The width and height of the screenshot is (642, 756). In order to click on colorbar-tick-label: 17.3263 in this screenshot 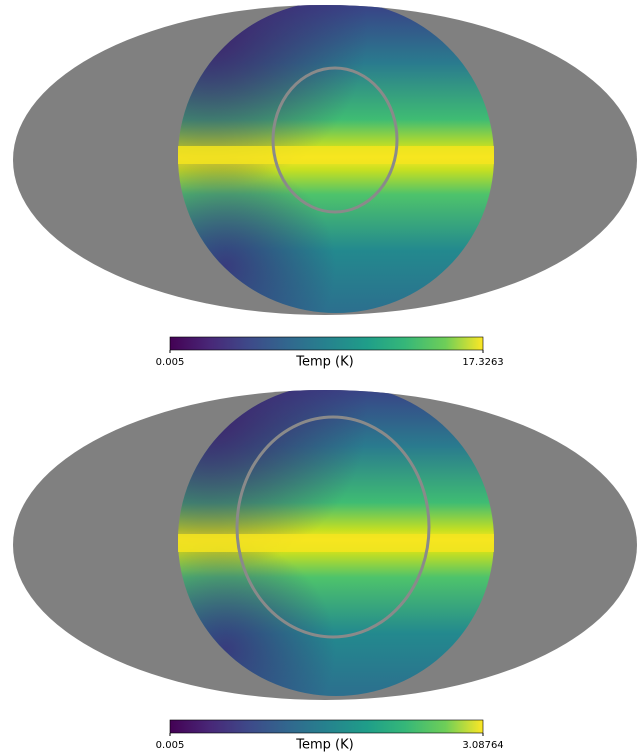, I will do `click(482, 362)`.